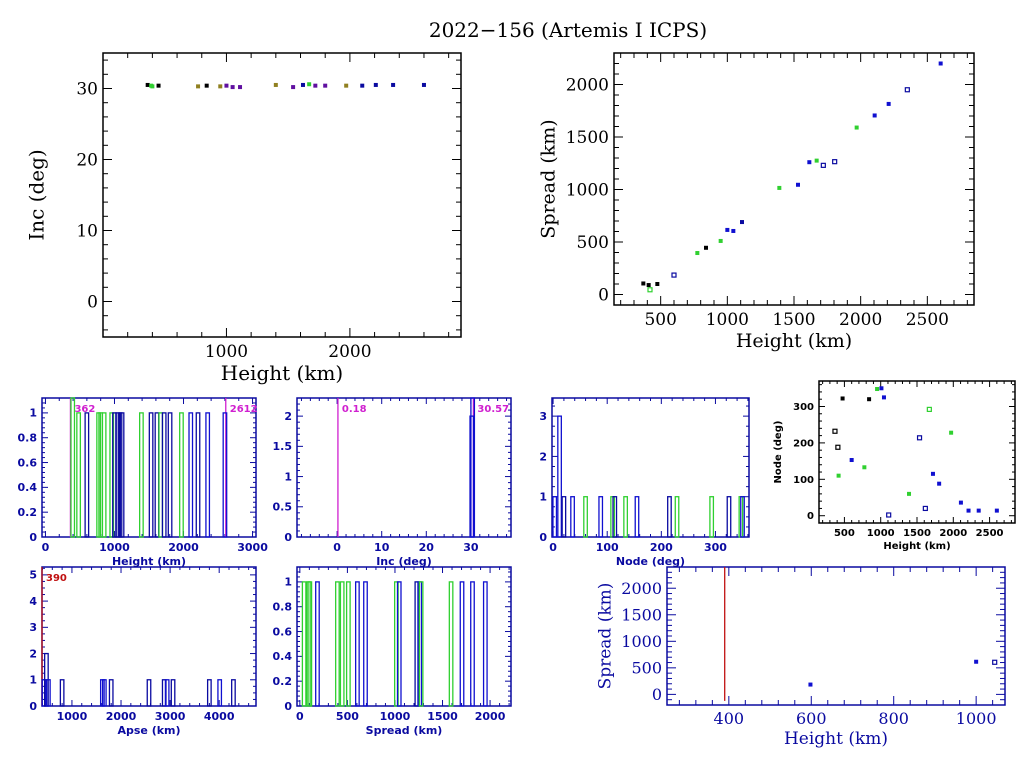 This screenshot has height=768, width=1024. Describe the element at coordinates (56, 578) in the screenshot. I see `marker-label: 390` at that location.